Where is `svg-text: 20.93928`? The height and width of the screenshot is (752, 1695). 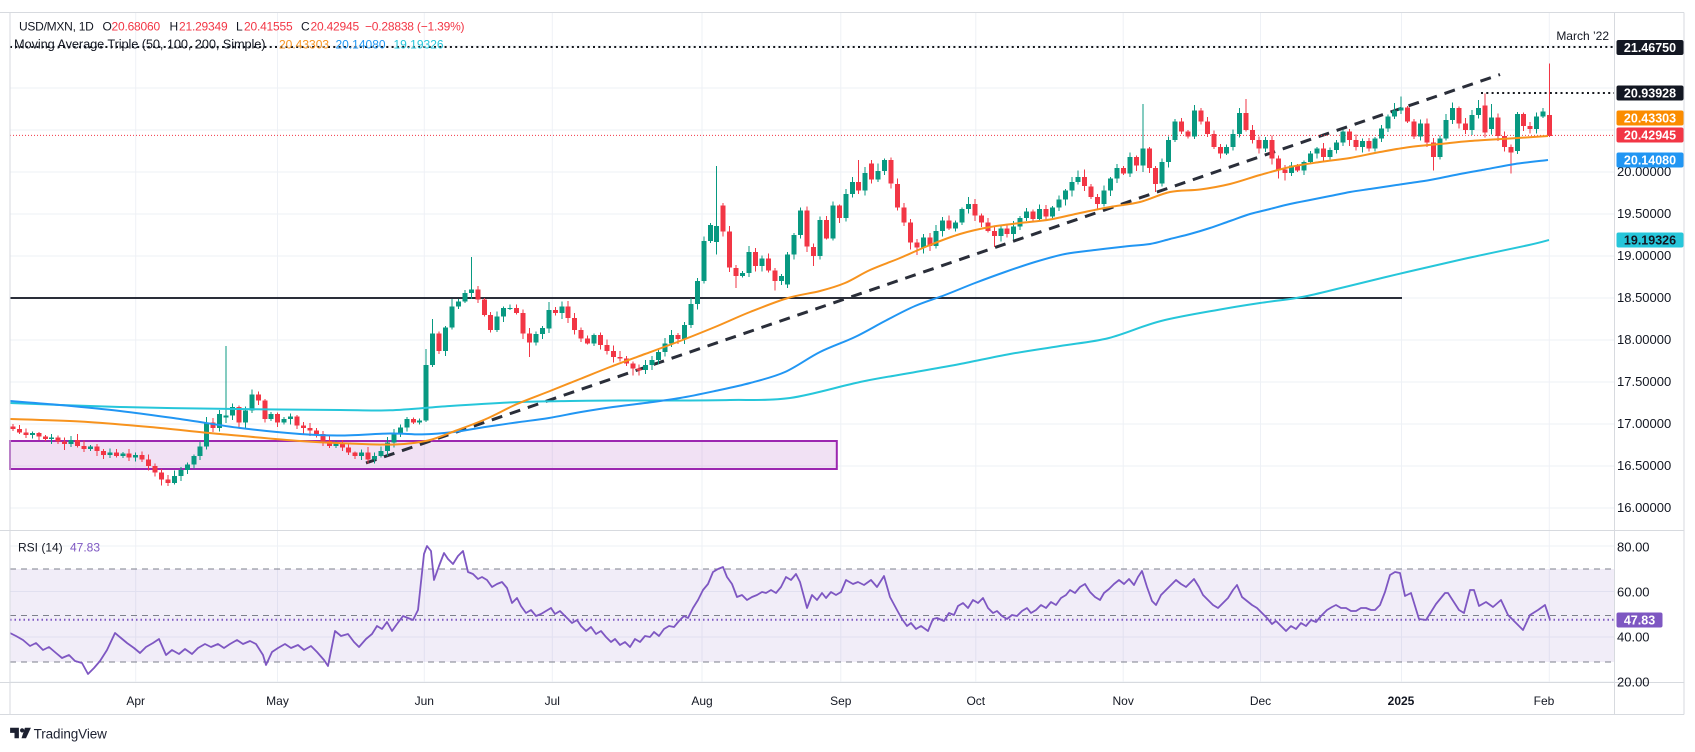 svg-text: 20.93928 is located at coordinates (1650, 94).